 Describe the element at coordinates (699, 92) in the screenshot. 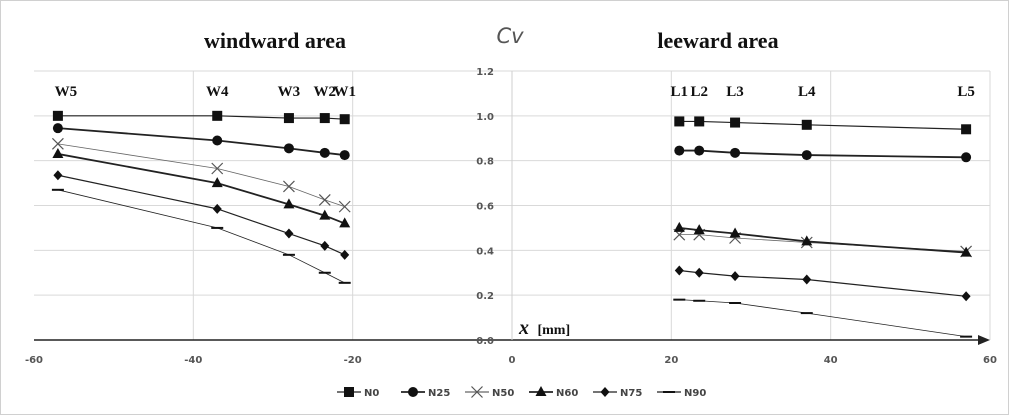

I see `station-label-l2: L2` at that location.